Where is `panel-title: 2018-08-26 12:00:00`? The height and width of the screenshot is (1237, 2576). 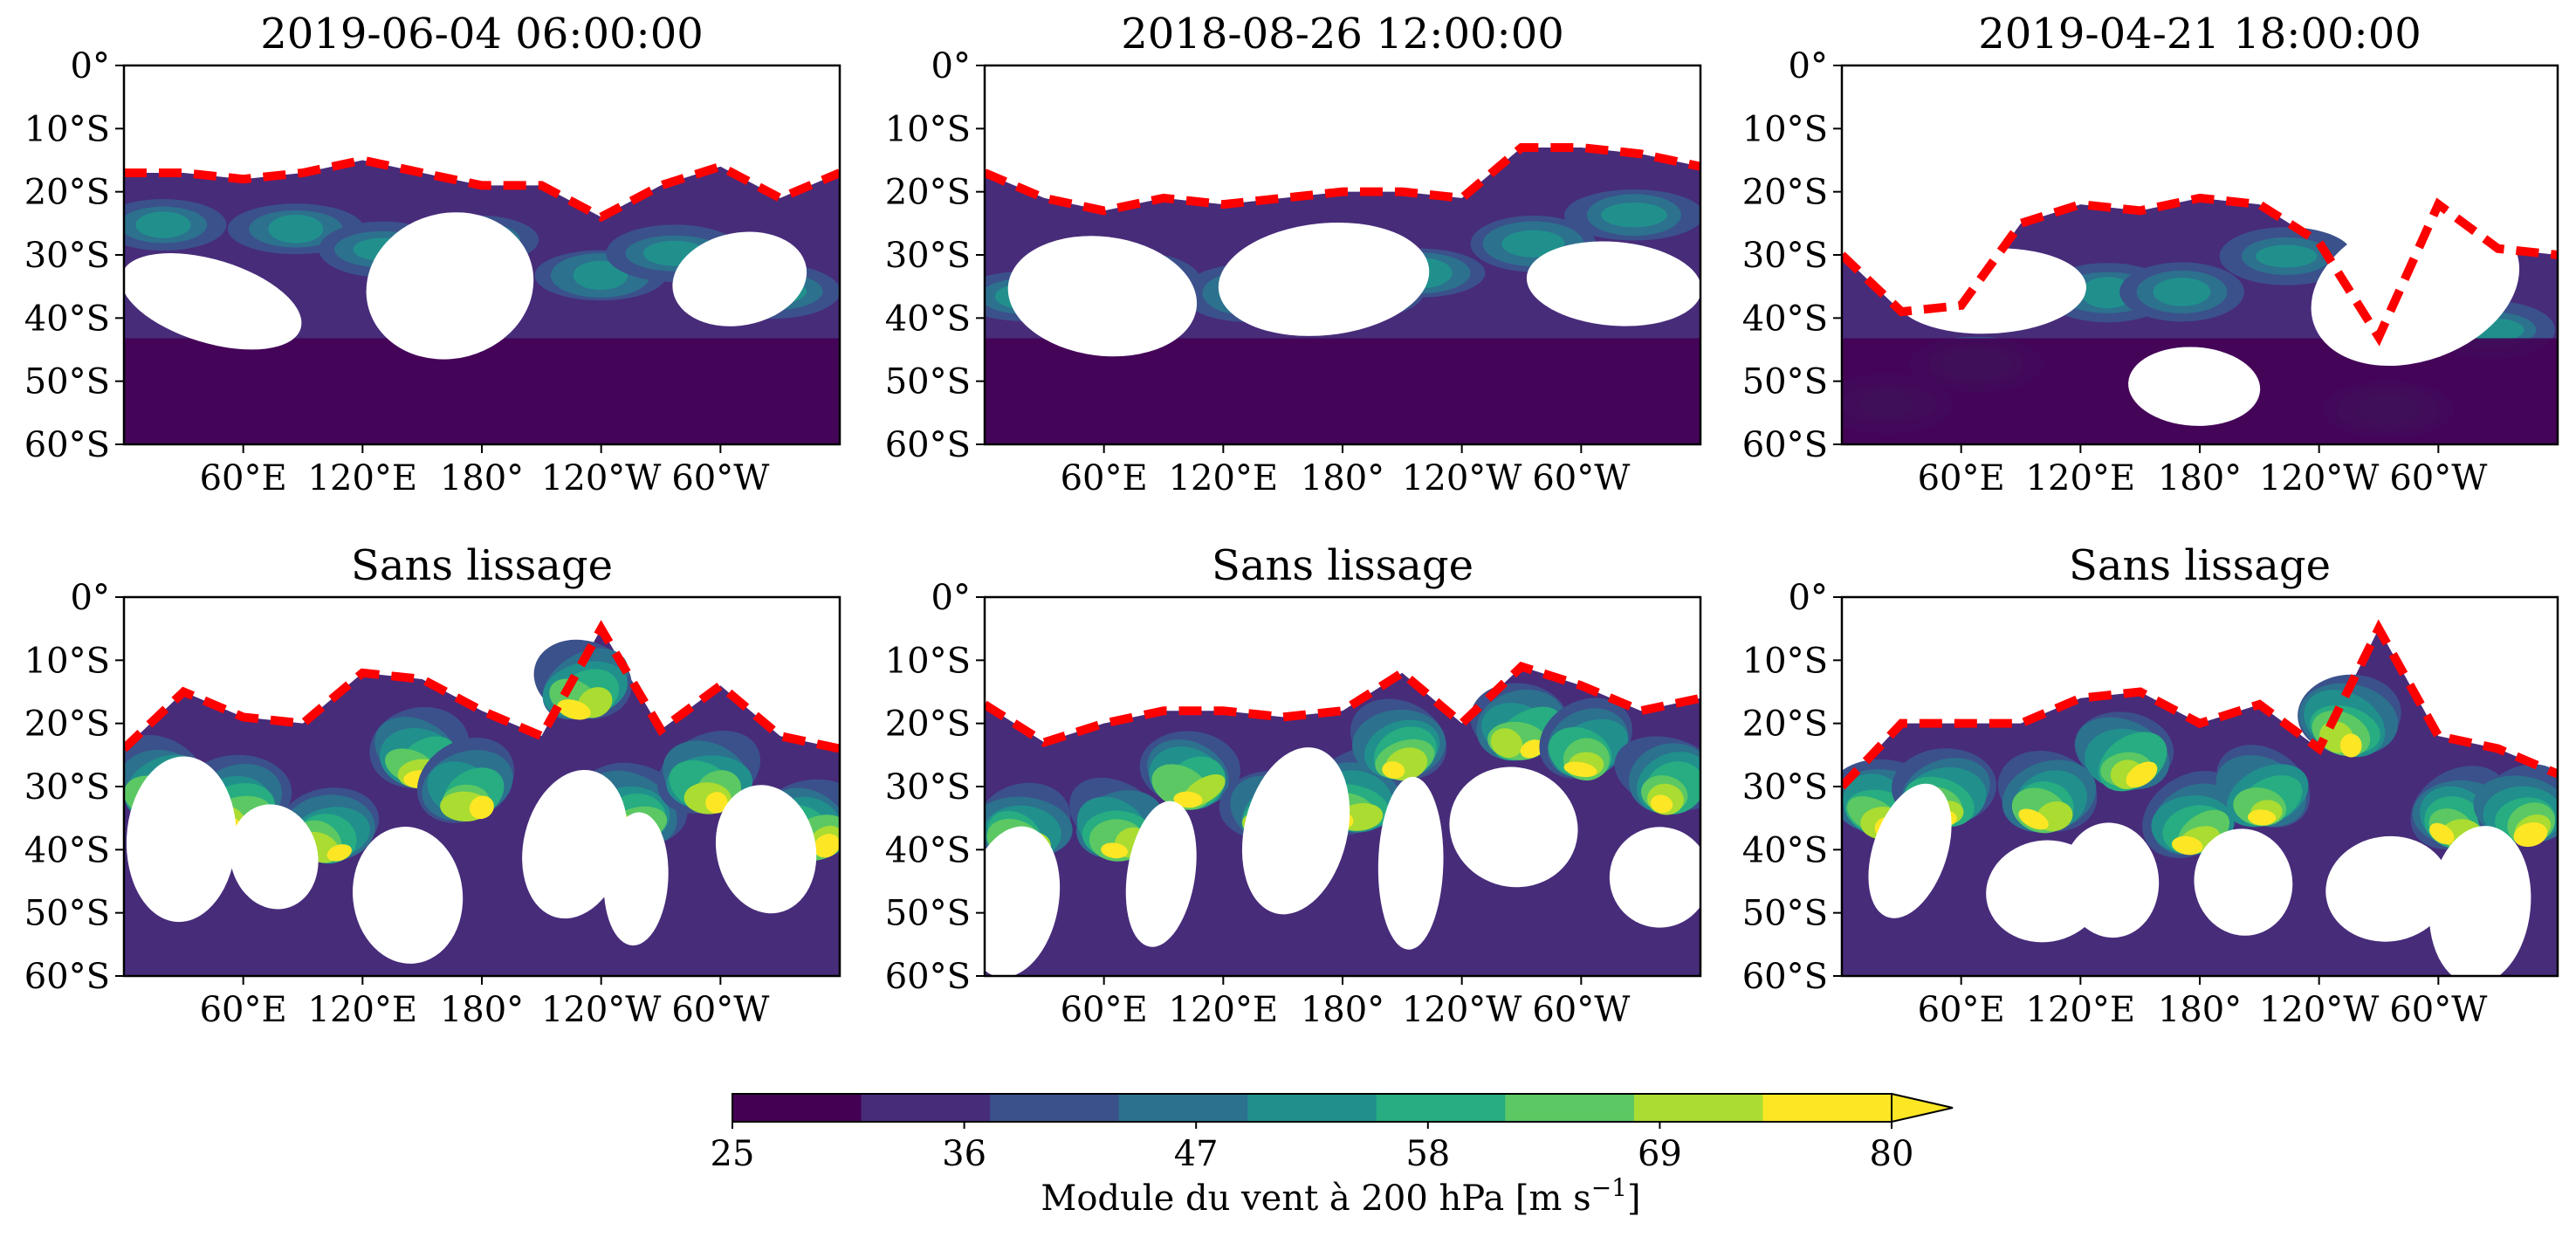 panel-title: 2018-08-26 12:00:00 is located at coordinates (1342, 34).